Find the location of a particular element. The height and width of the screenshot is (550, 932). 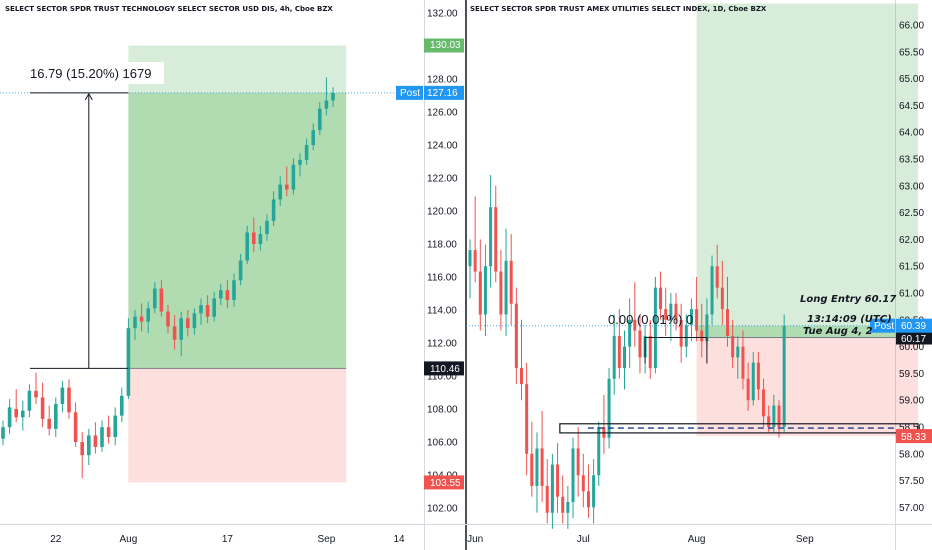

chart1-measure-label-bg is located at coordinates (95, 73).